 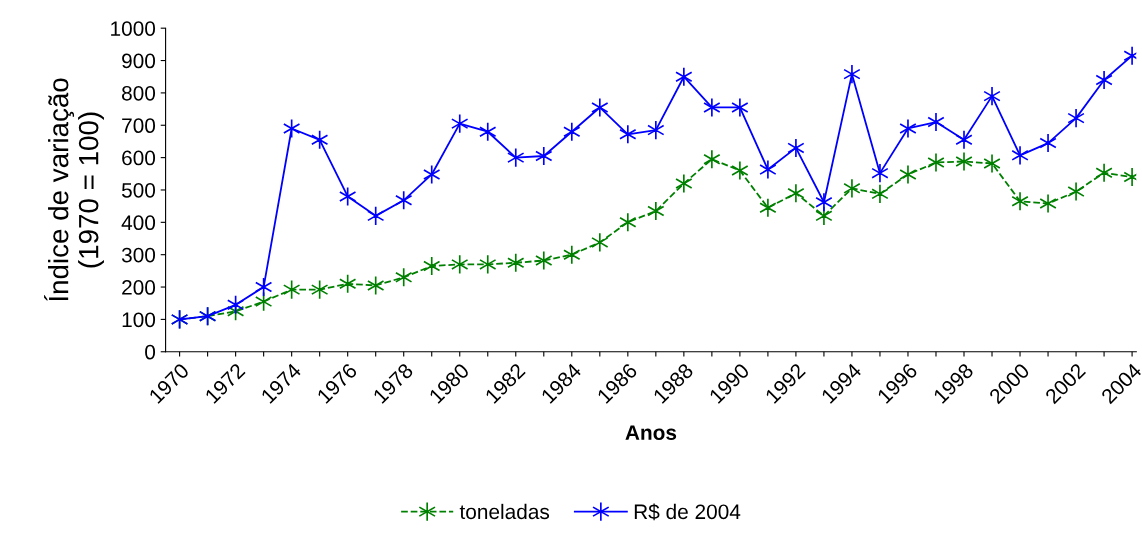 I want to click on y-tick-label: 300, so click(x=138, y=255).